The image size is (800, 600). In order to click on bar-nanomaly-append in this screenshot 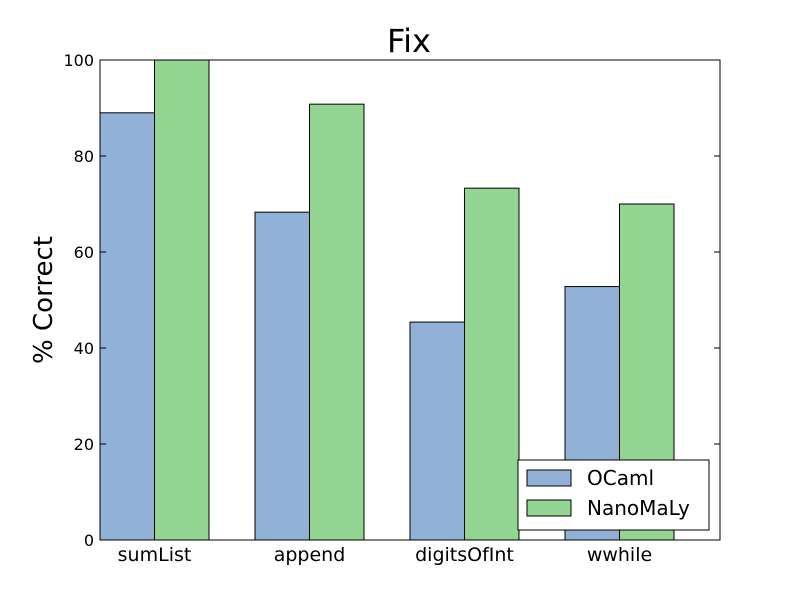, I will do `click(337, 322)`.